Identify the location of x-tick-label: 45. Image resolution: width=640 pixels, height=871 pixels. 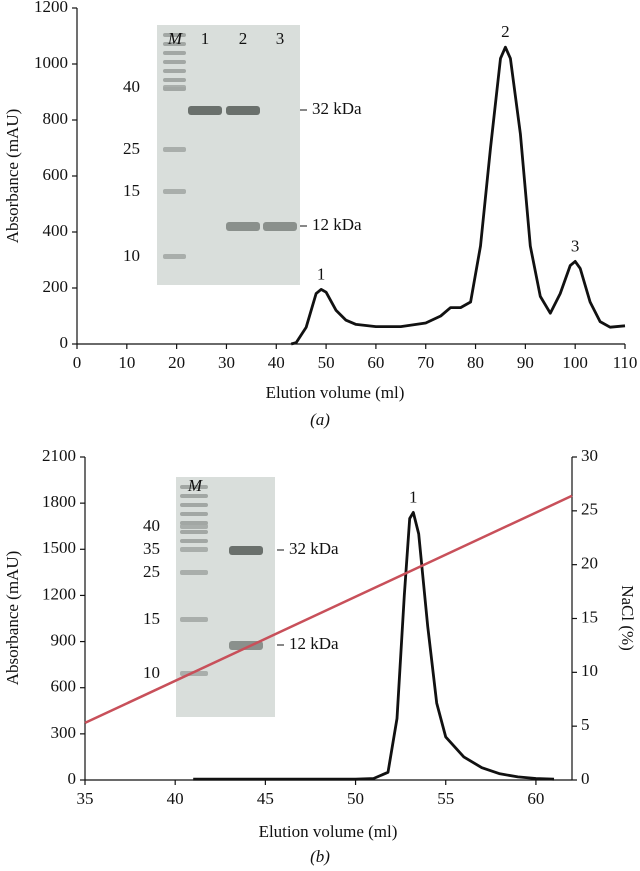
(265, 798).